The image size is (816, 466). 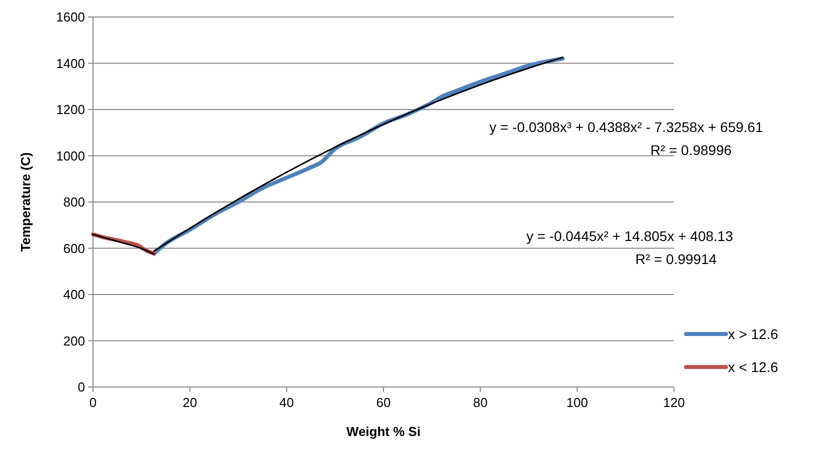 I want to click on legend-label: x < 12.6, so click(x=753, y=366).